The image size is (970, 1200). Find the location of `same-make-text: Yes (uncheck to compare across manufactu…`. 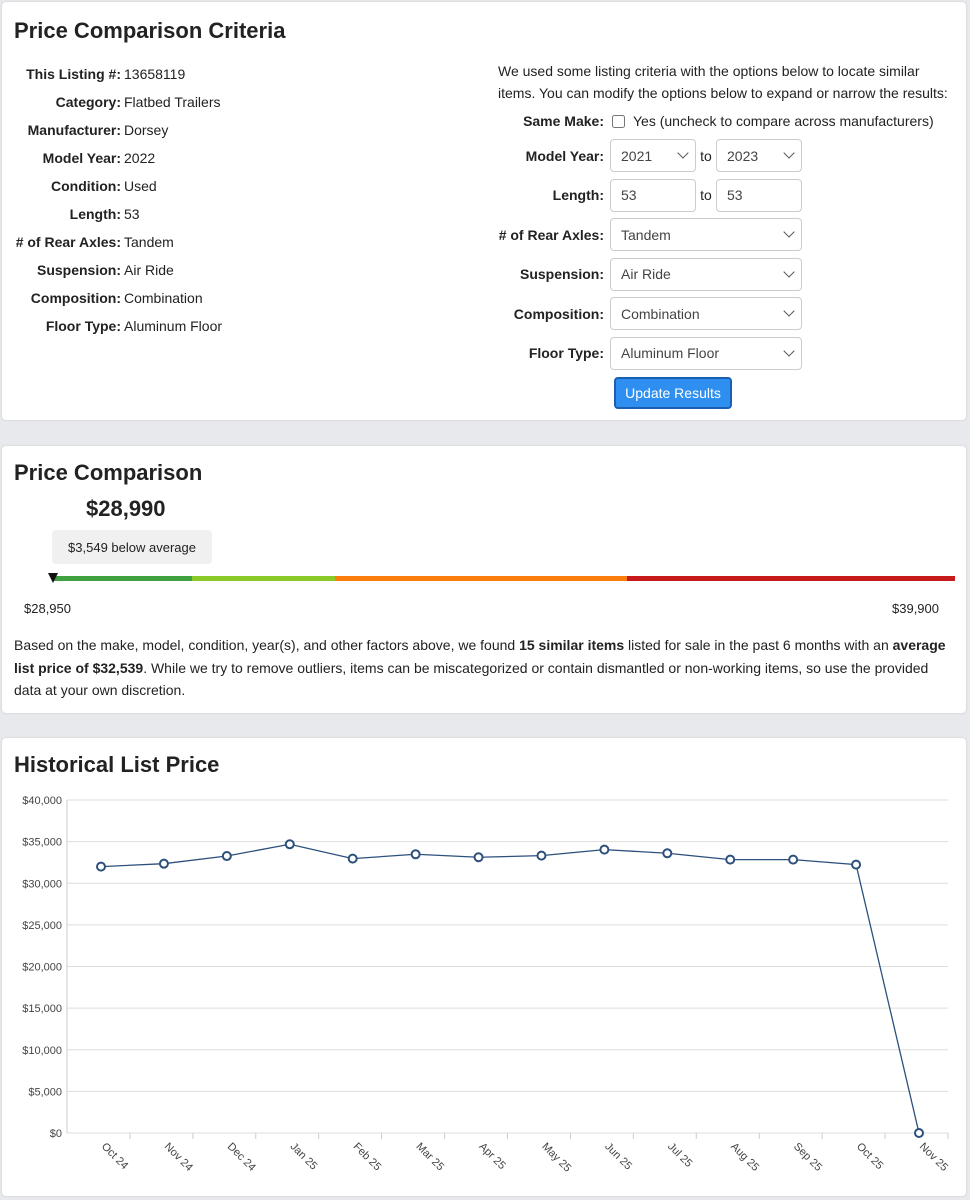

same-make-text: Yes (uncheck to compare across manufactu… is located at coordinates (783, 121).